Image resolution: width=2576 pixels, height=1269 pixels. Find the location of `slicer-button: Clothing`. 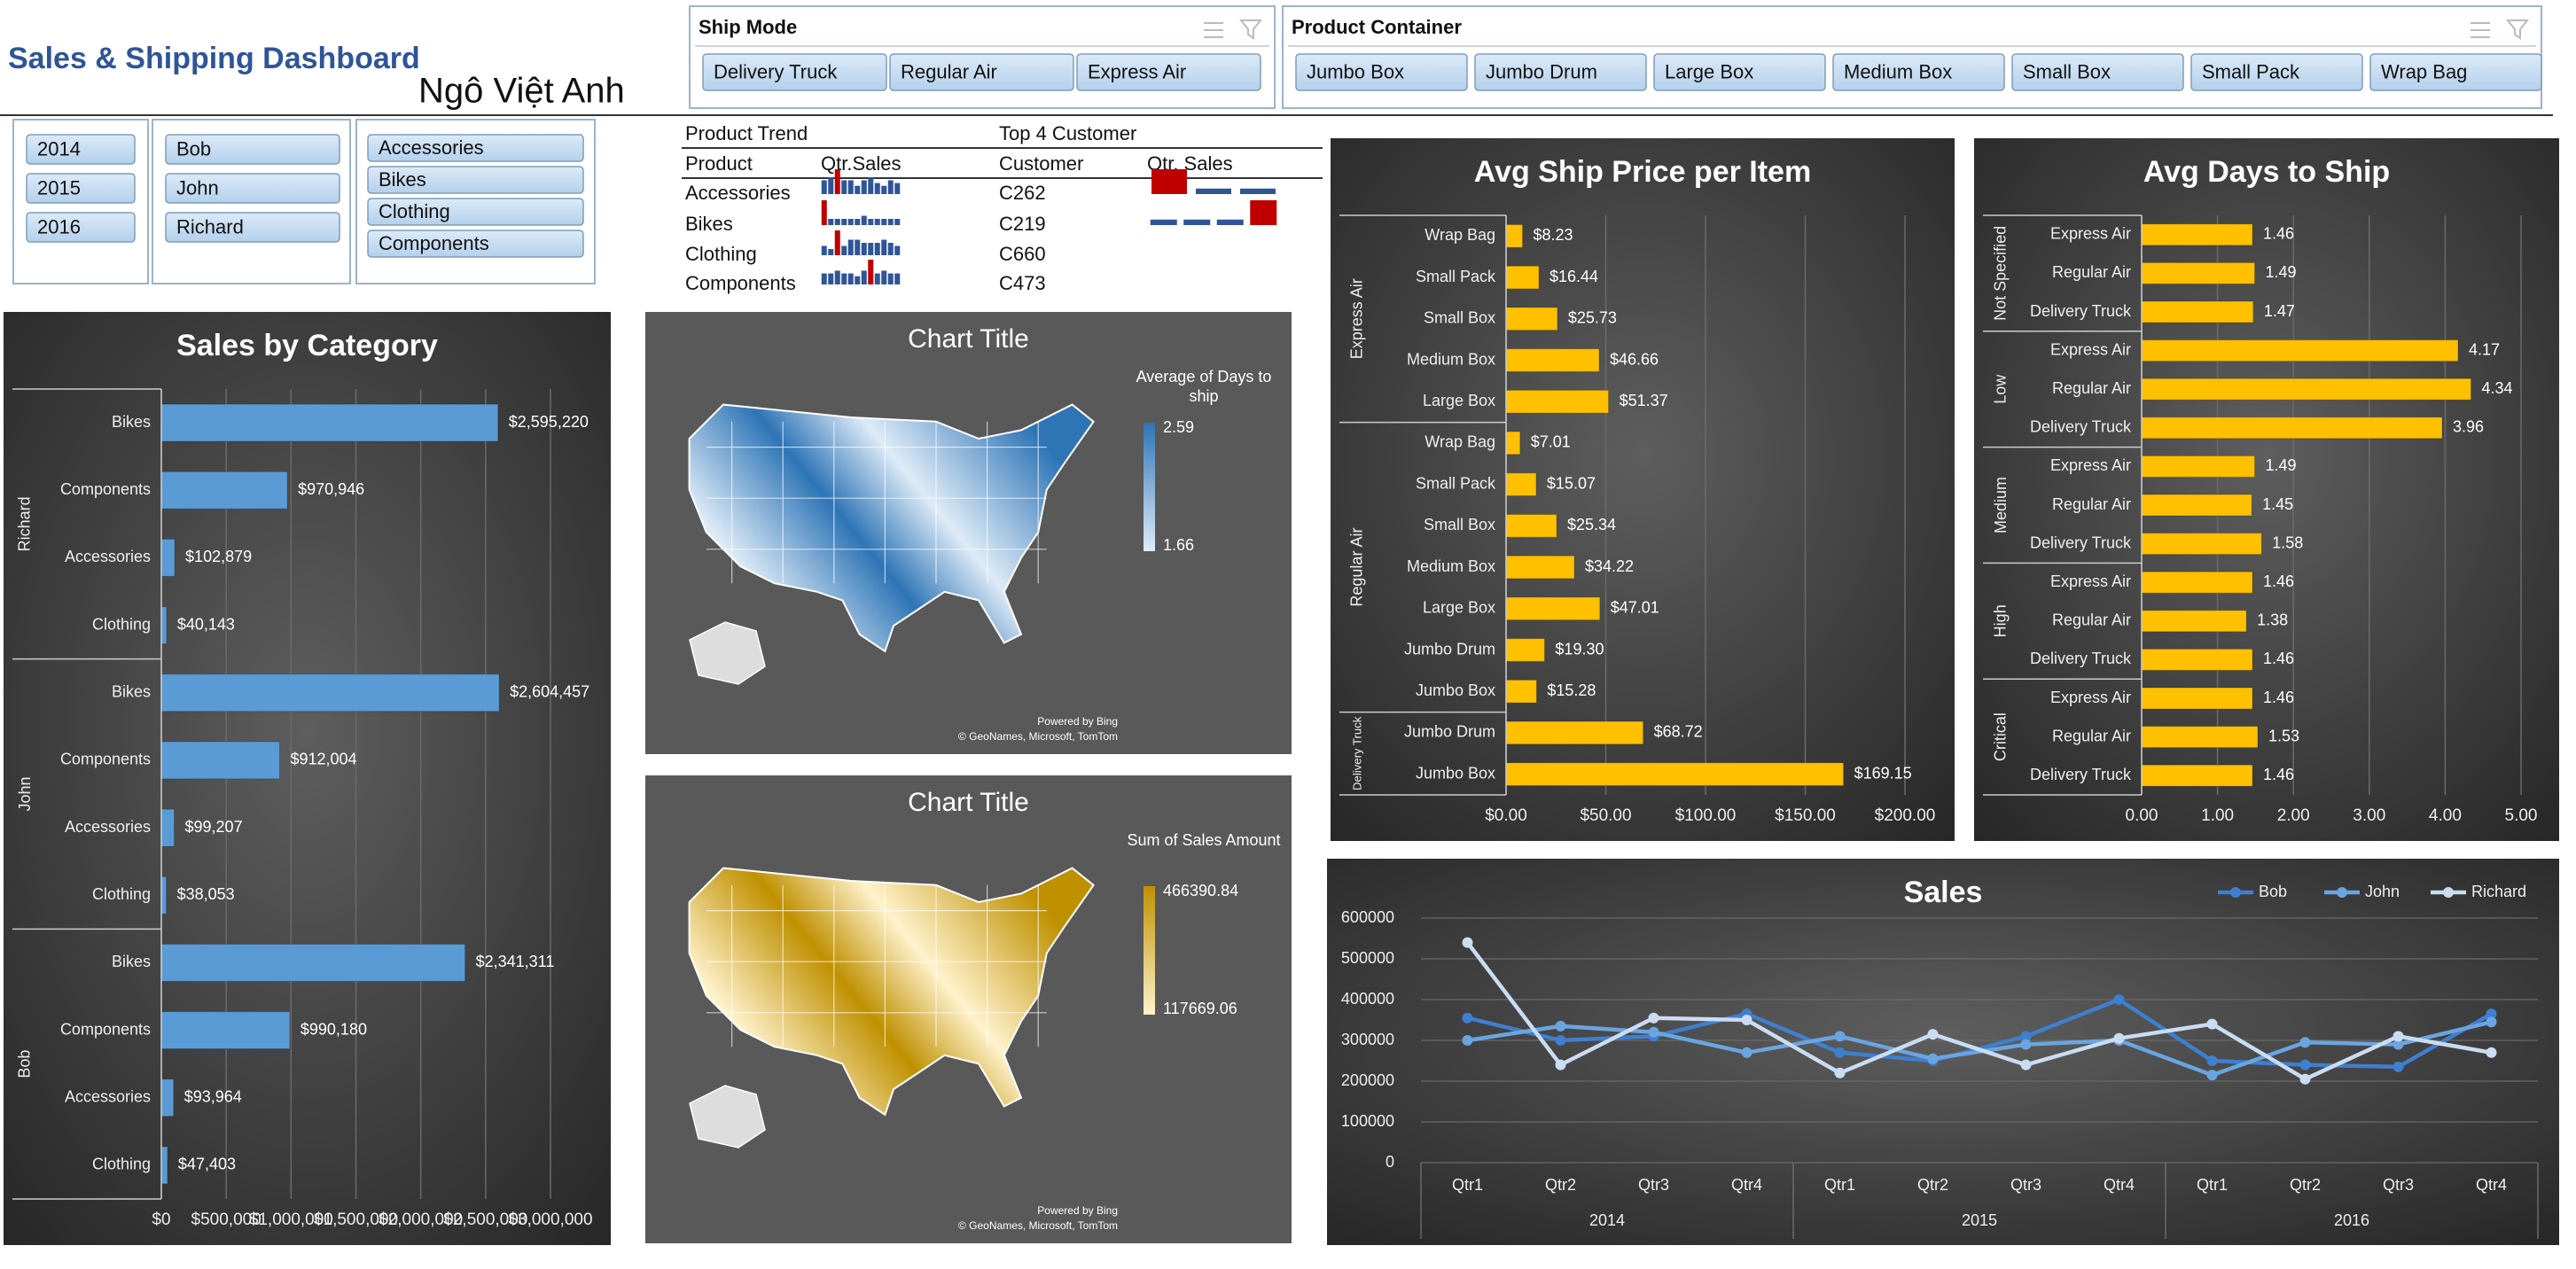

slicer-button: Clothing is located at coordinates (475, 212).